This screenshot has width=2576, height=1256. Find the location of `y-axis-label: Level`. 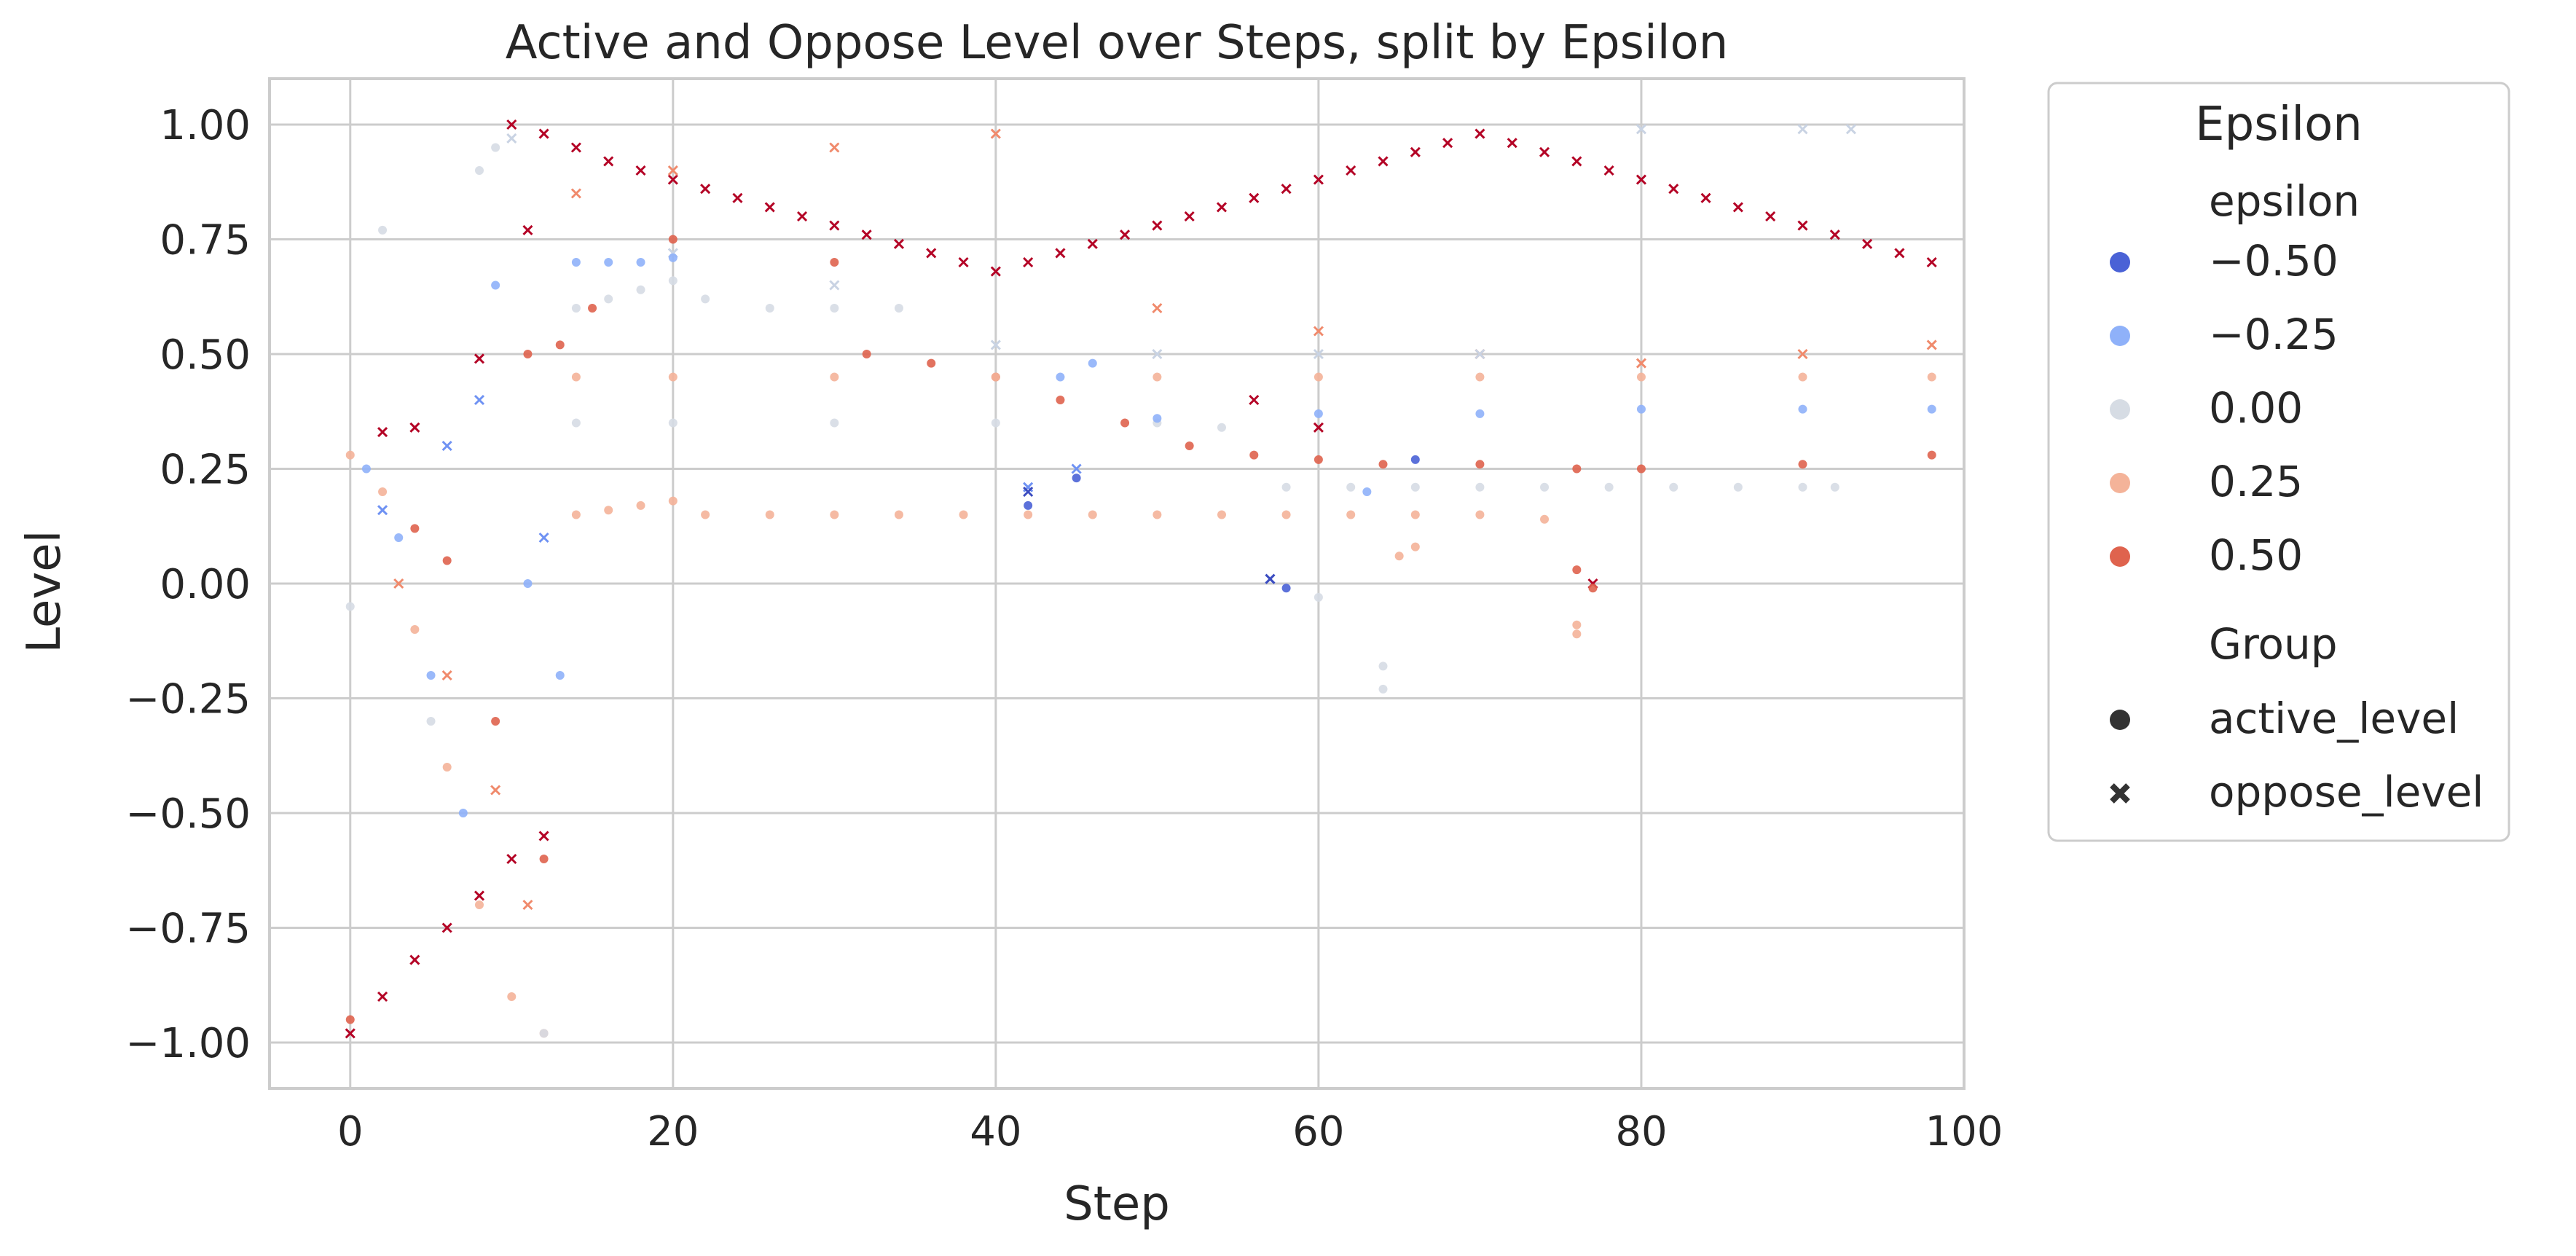

y-axis-label: Level is located at coordinates (44, 591).